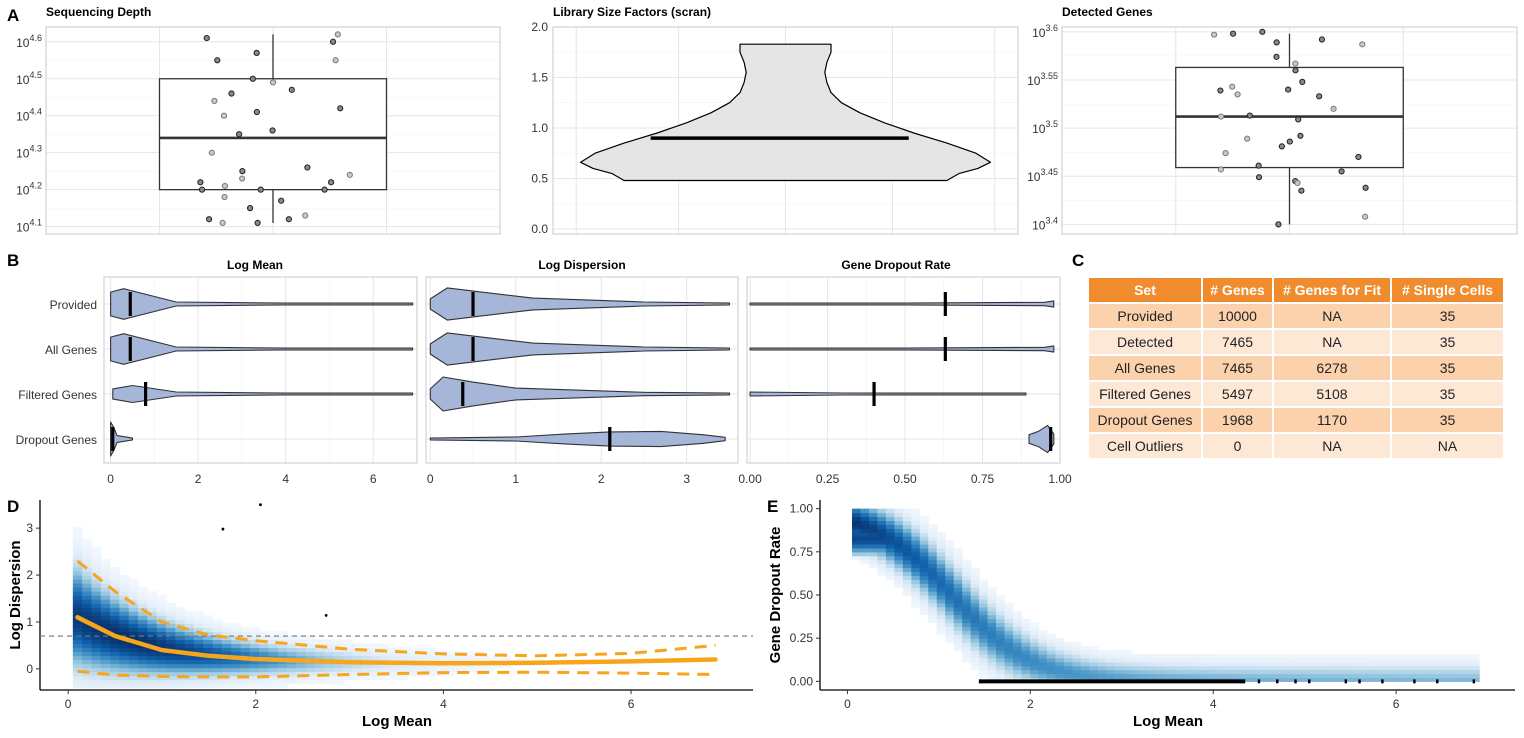 The image size is (1524, 738). What do you see at coordinates (750, 479) in the screenshot?
I see `x-tick-label: 0.00` at bounding box center [750, 479].